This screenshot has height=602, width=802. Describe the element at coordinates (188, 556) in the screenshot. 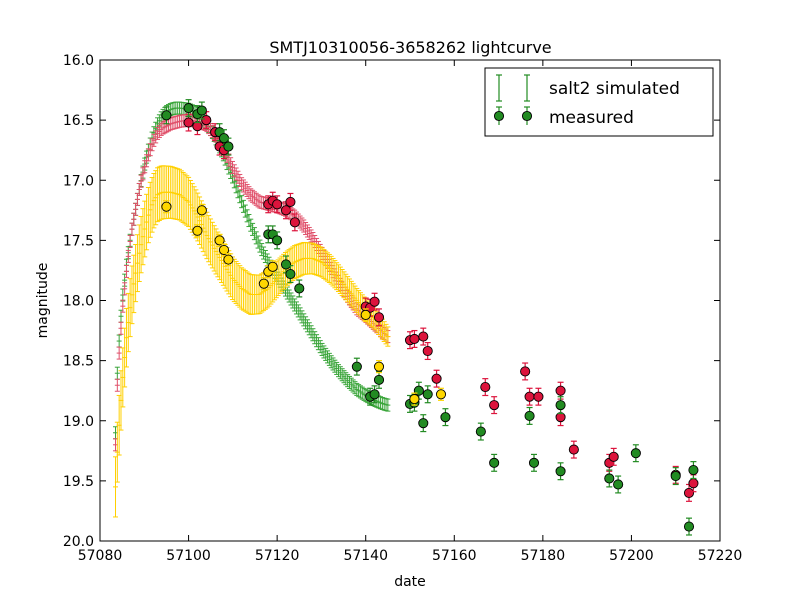

I see `x-tick-label: 57100` at that location.